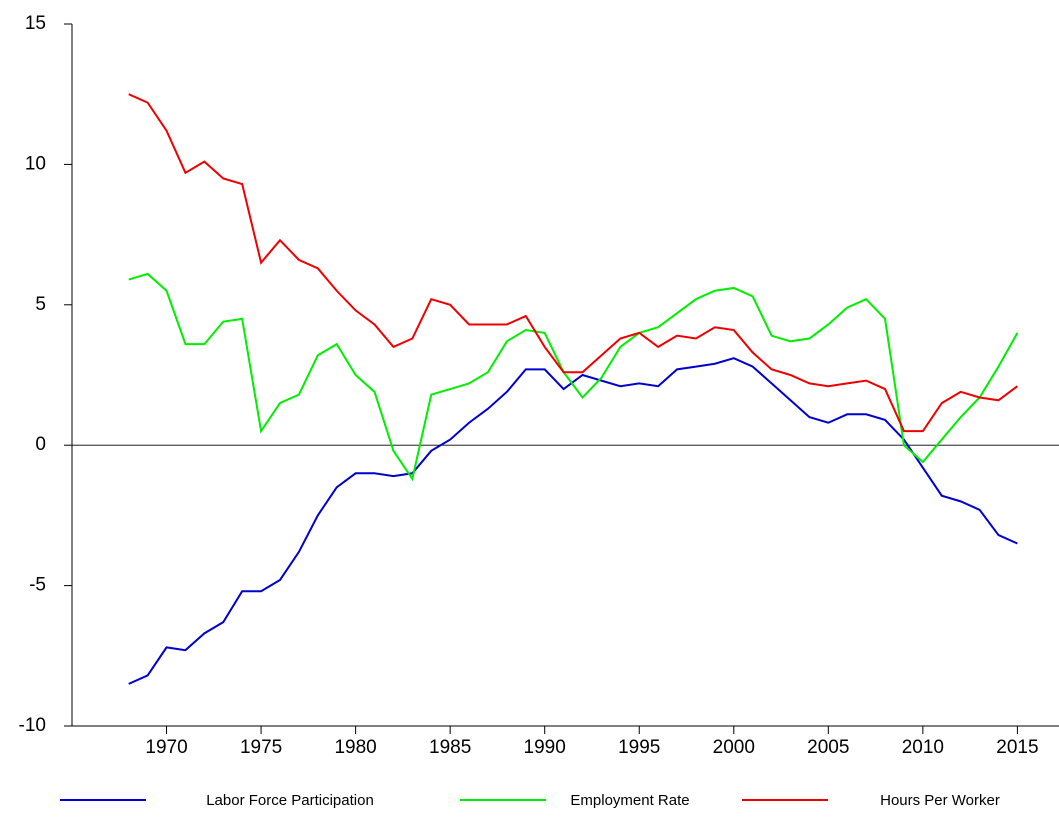 The image size is (1059, 817). What do you see at coordinates (261, 747) in the screenshot?
I see `x-tick-label: 1975` at bounding box center [261, 747].